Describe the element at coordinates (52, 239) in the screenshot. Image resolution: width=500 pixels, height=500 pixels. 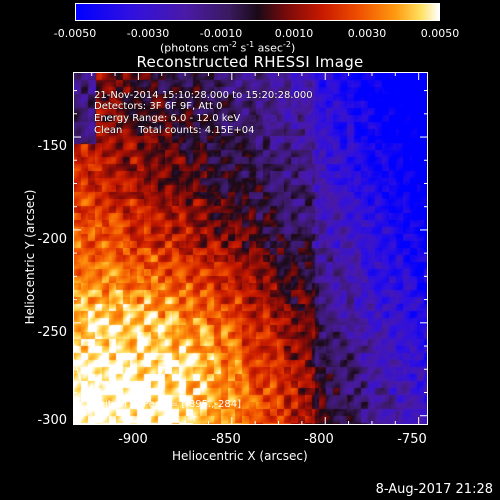
I see `y-tick-label: -200` at that location.